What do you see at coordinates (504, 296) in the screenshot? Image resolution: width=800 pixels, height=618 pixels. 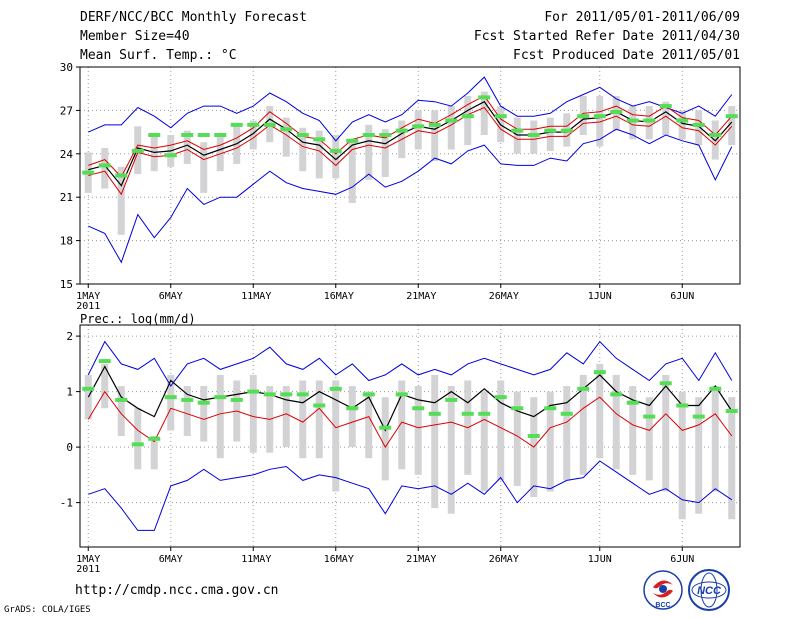 I see `temp-xtick-label: 26MAY` at bounding box center [504, 296].